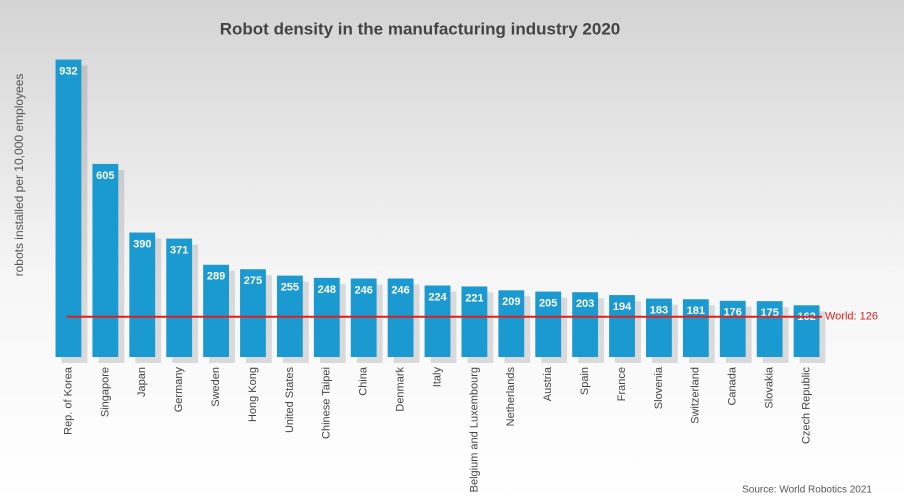  Describe the element at coordinates (142, 244) in the screenshot. I see `value-label: 390` at that location.